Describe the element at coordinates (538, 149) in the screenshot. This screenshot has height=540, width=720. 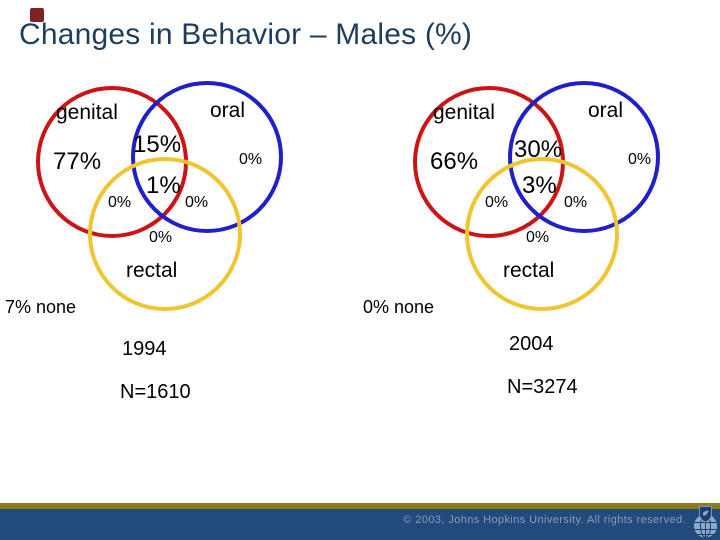
I see `genital-oral-value: 30%` at that location.